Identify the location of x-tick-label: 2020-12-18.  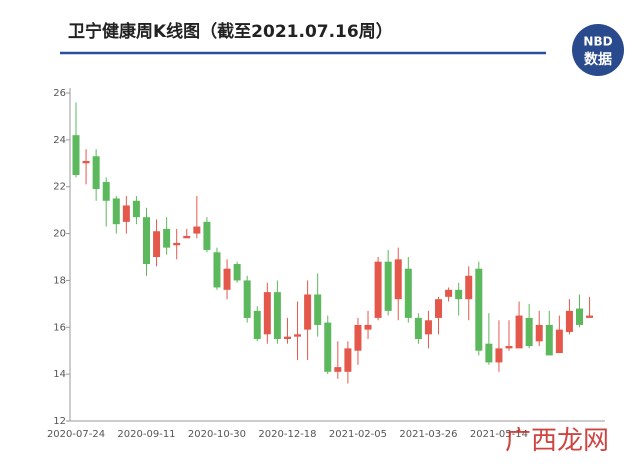
(287, 434).